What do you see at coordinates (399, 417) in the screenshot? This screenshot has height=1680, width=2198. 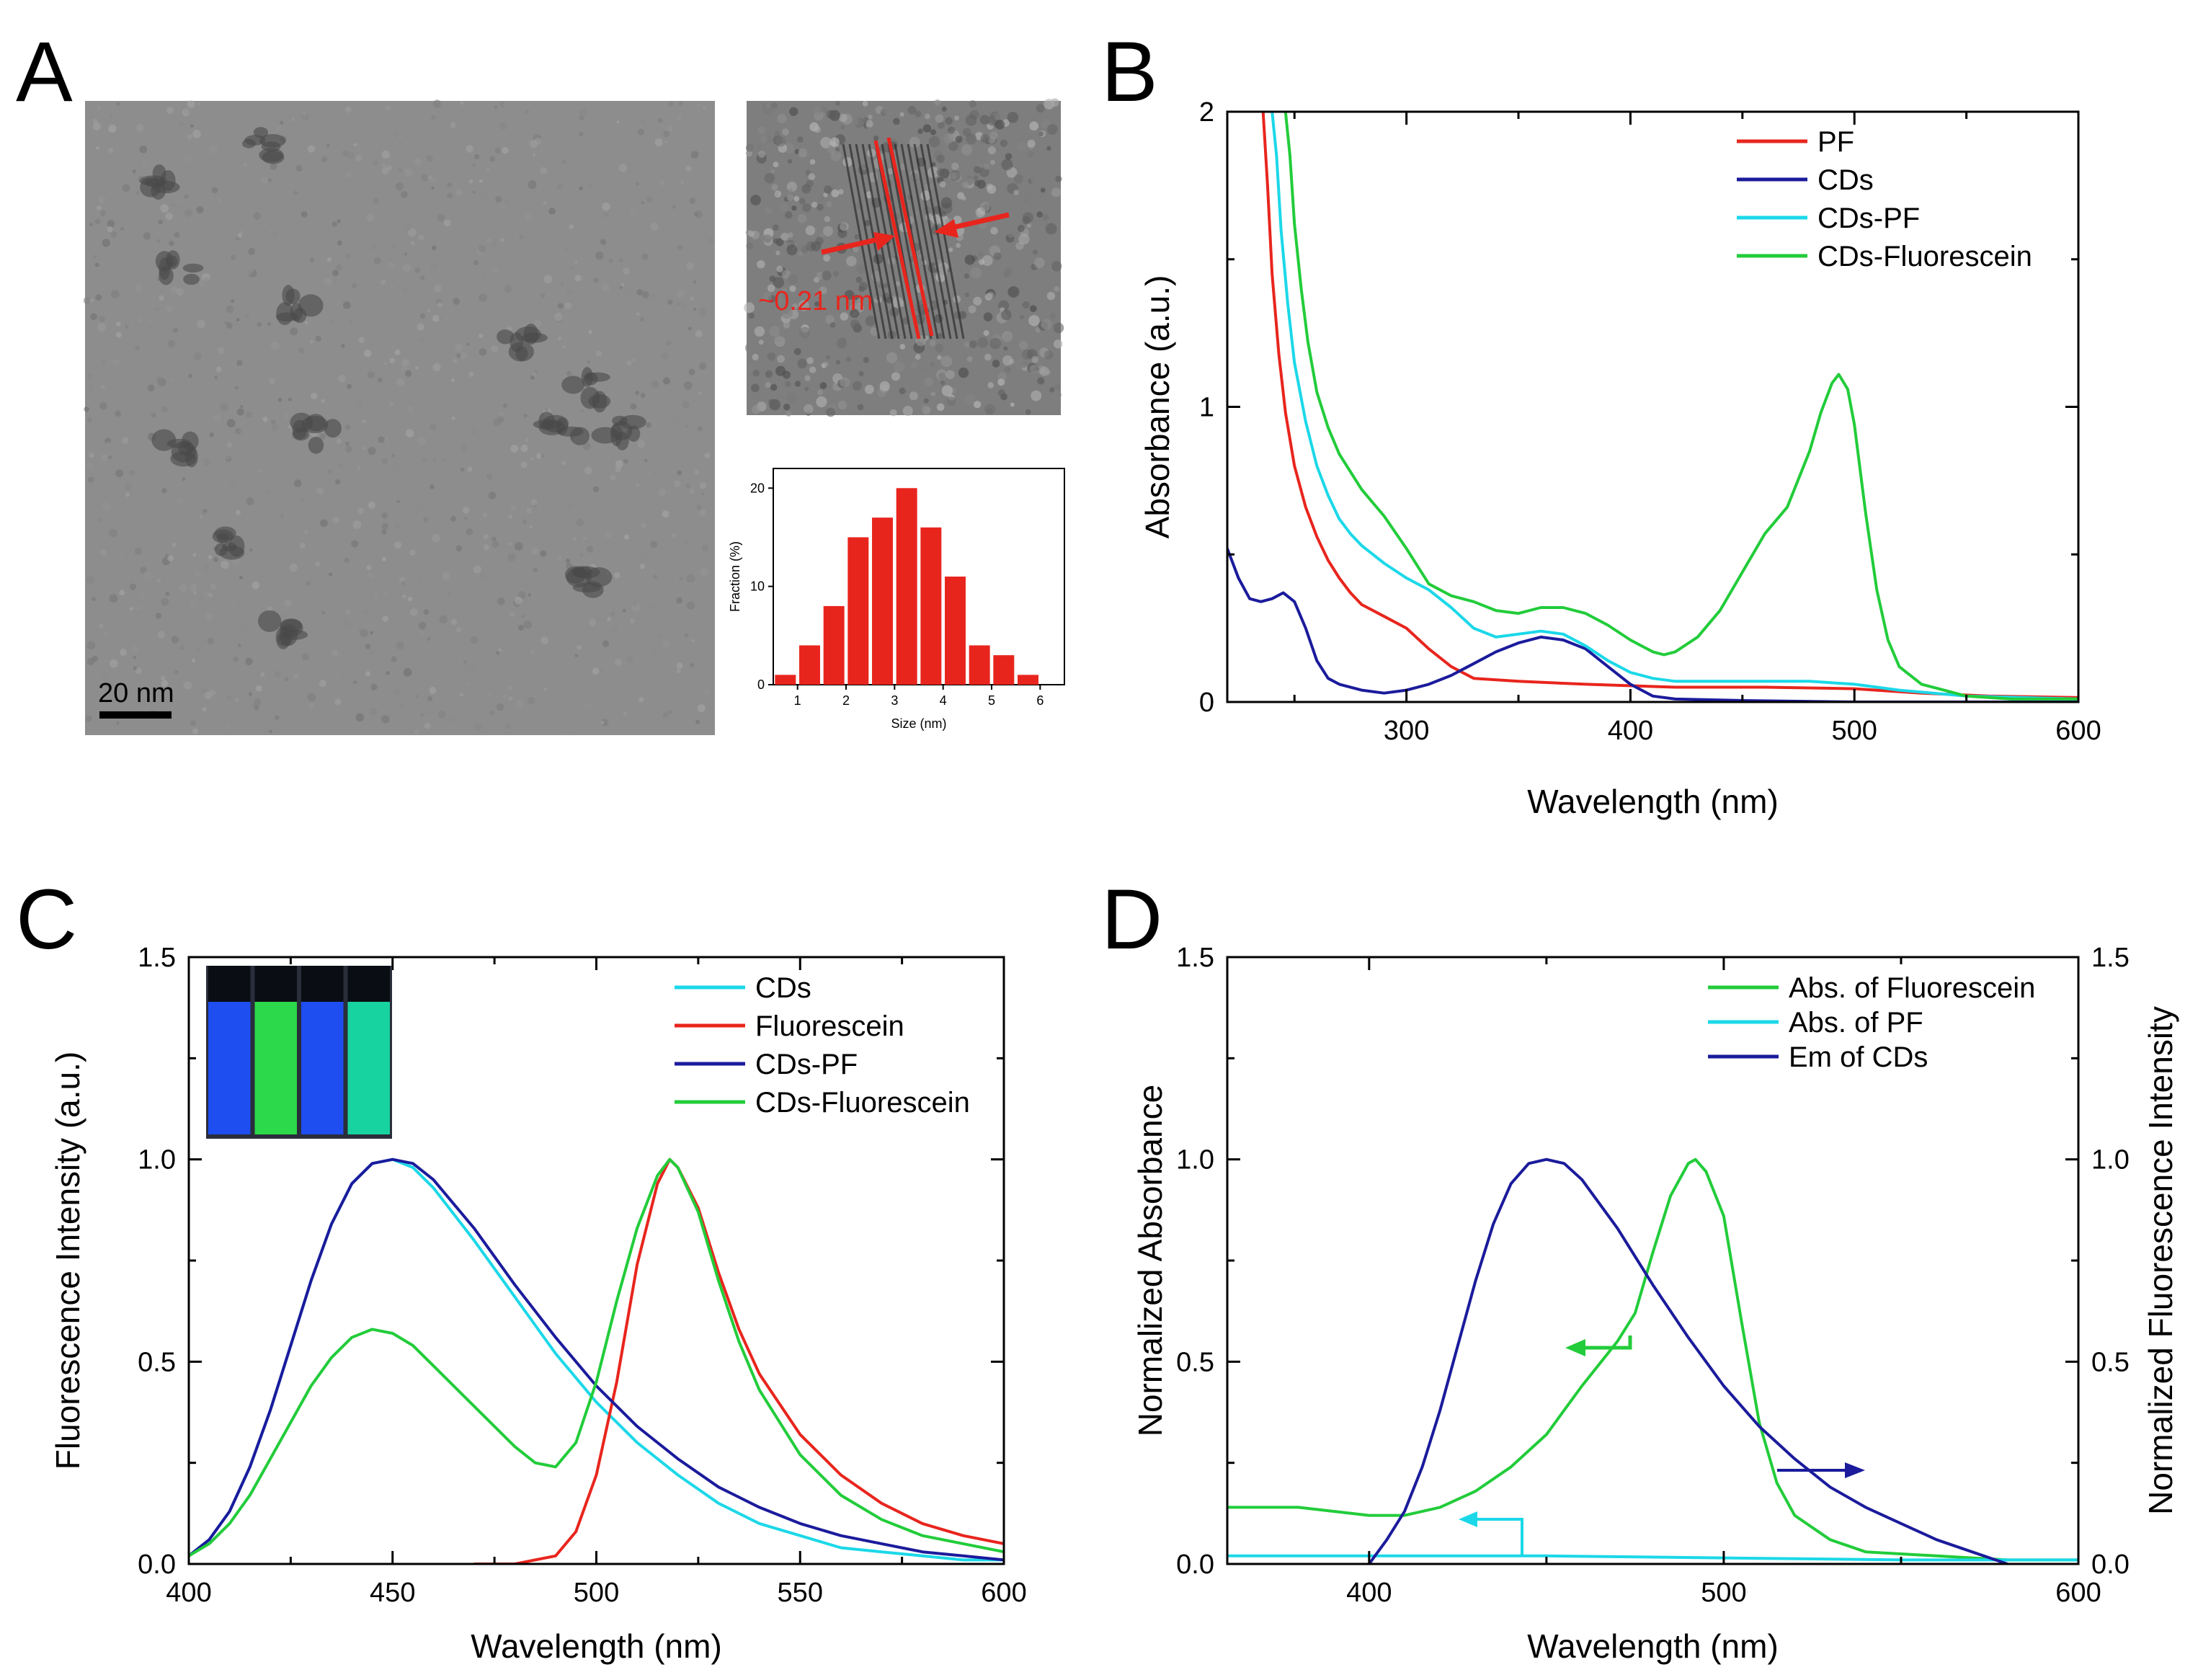 I see `tem-image: 20 nm` at bounding box center [399, 417].